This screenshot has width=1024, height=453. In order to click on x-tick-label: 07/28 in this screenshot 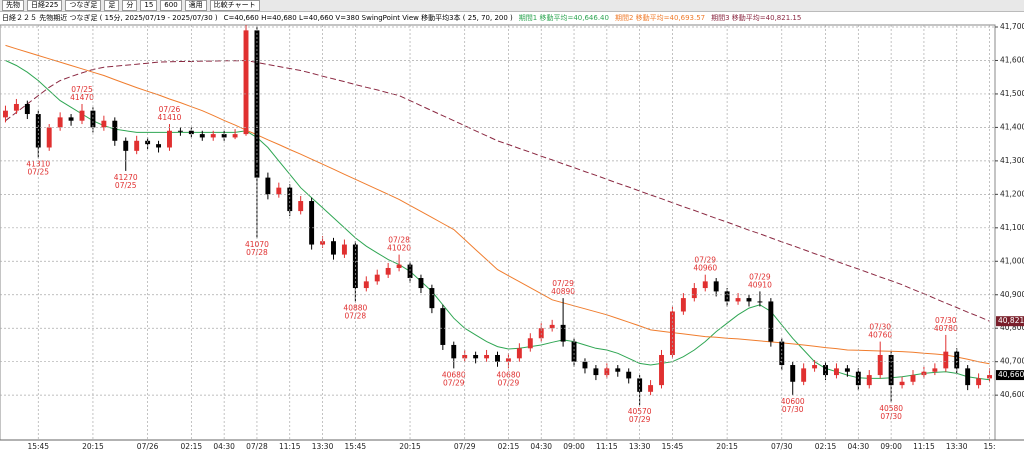, I will do `click(257, 446)`.